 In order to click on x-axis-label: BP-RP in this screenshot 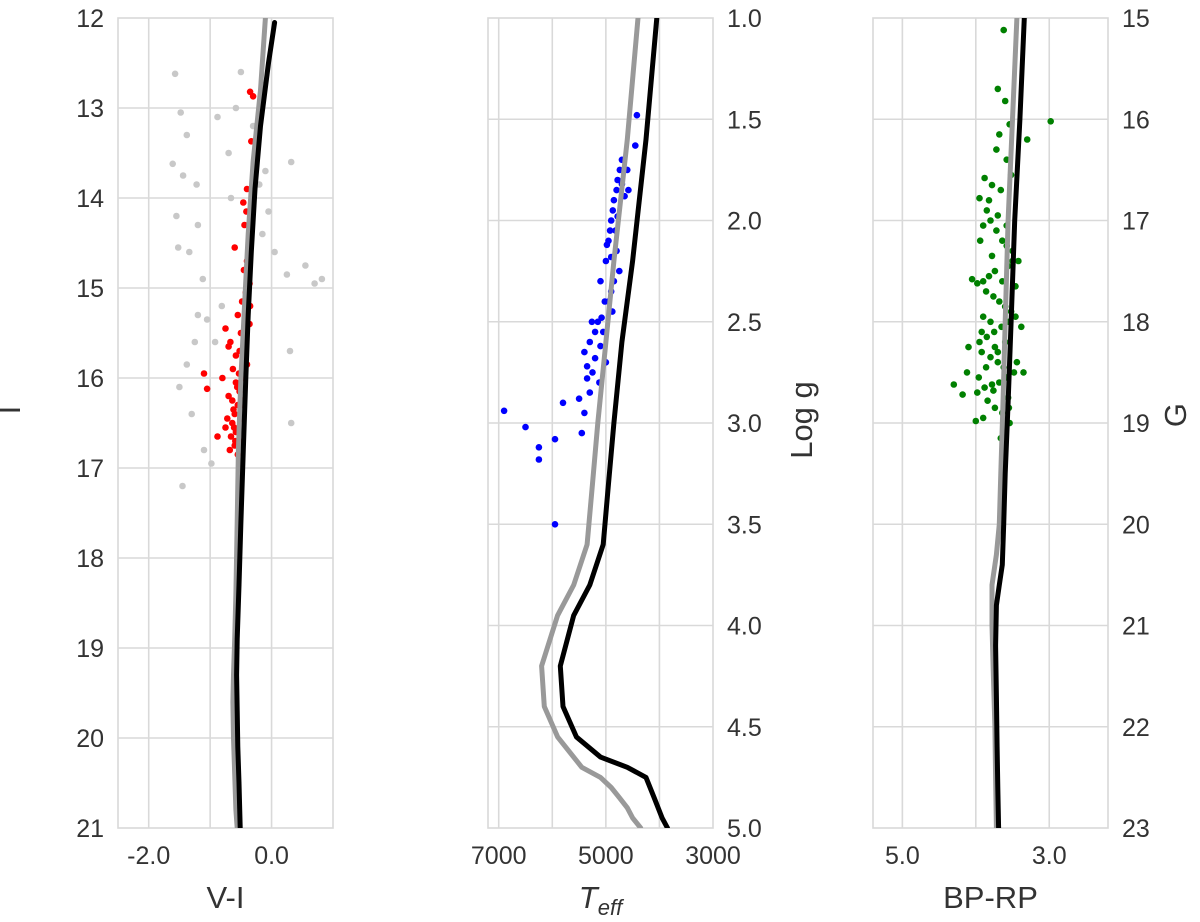, I will do `click(990, 897)`.